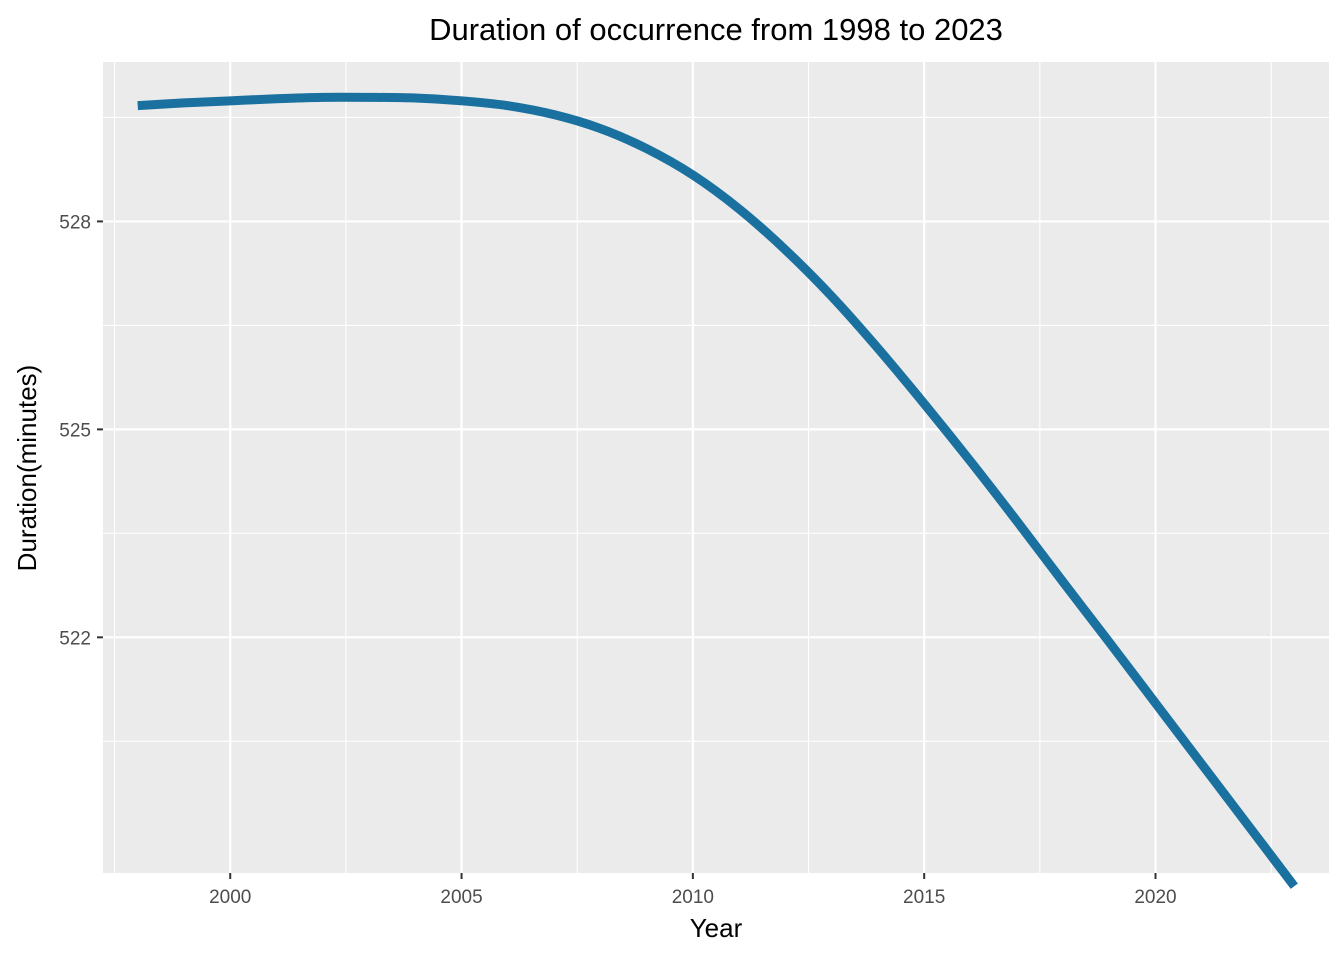  What do you see at coordinates (924, 897) in the screenshot?
I see `x-tick-label: 2015` at bounding box center [924, 897].